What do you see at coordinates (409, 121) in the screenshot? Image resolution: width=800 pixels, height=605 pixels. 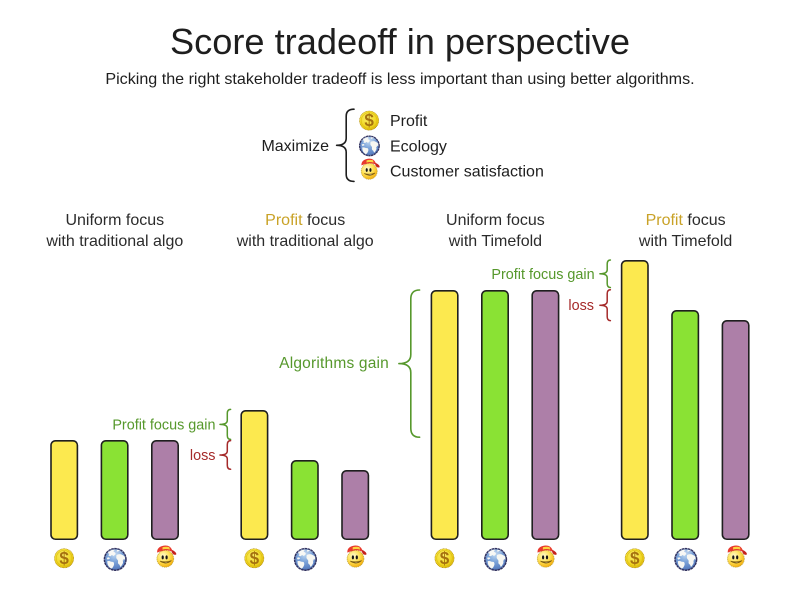 I see `svg-text: Profit` at bounding box center [409, 121].